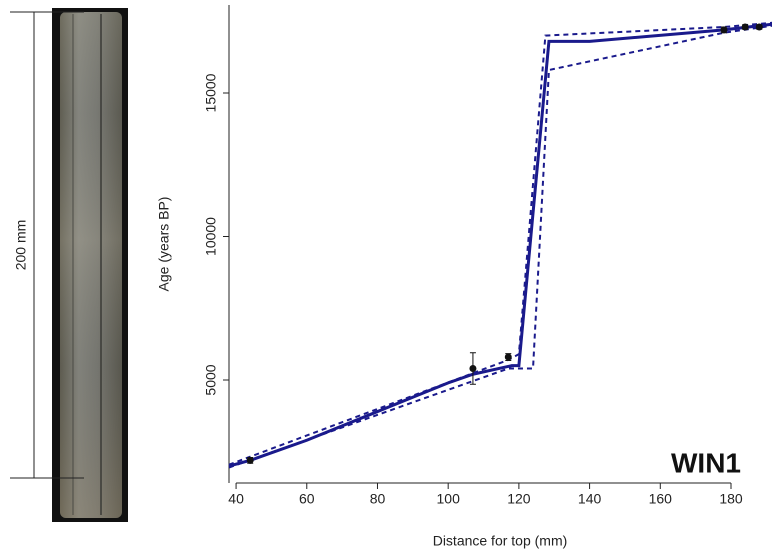  I want to click on x-tick-label: 160, so click(661, 499).